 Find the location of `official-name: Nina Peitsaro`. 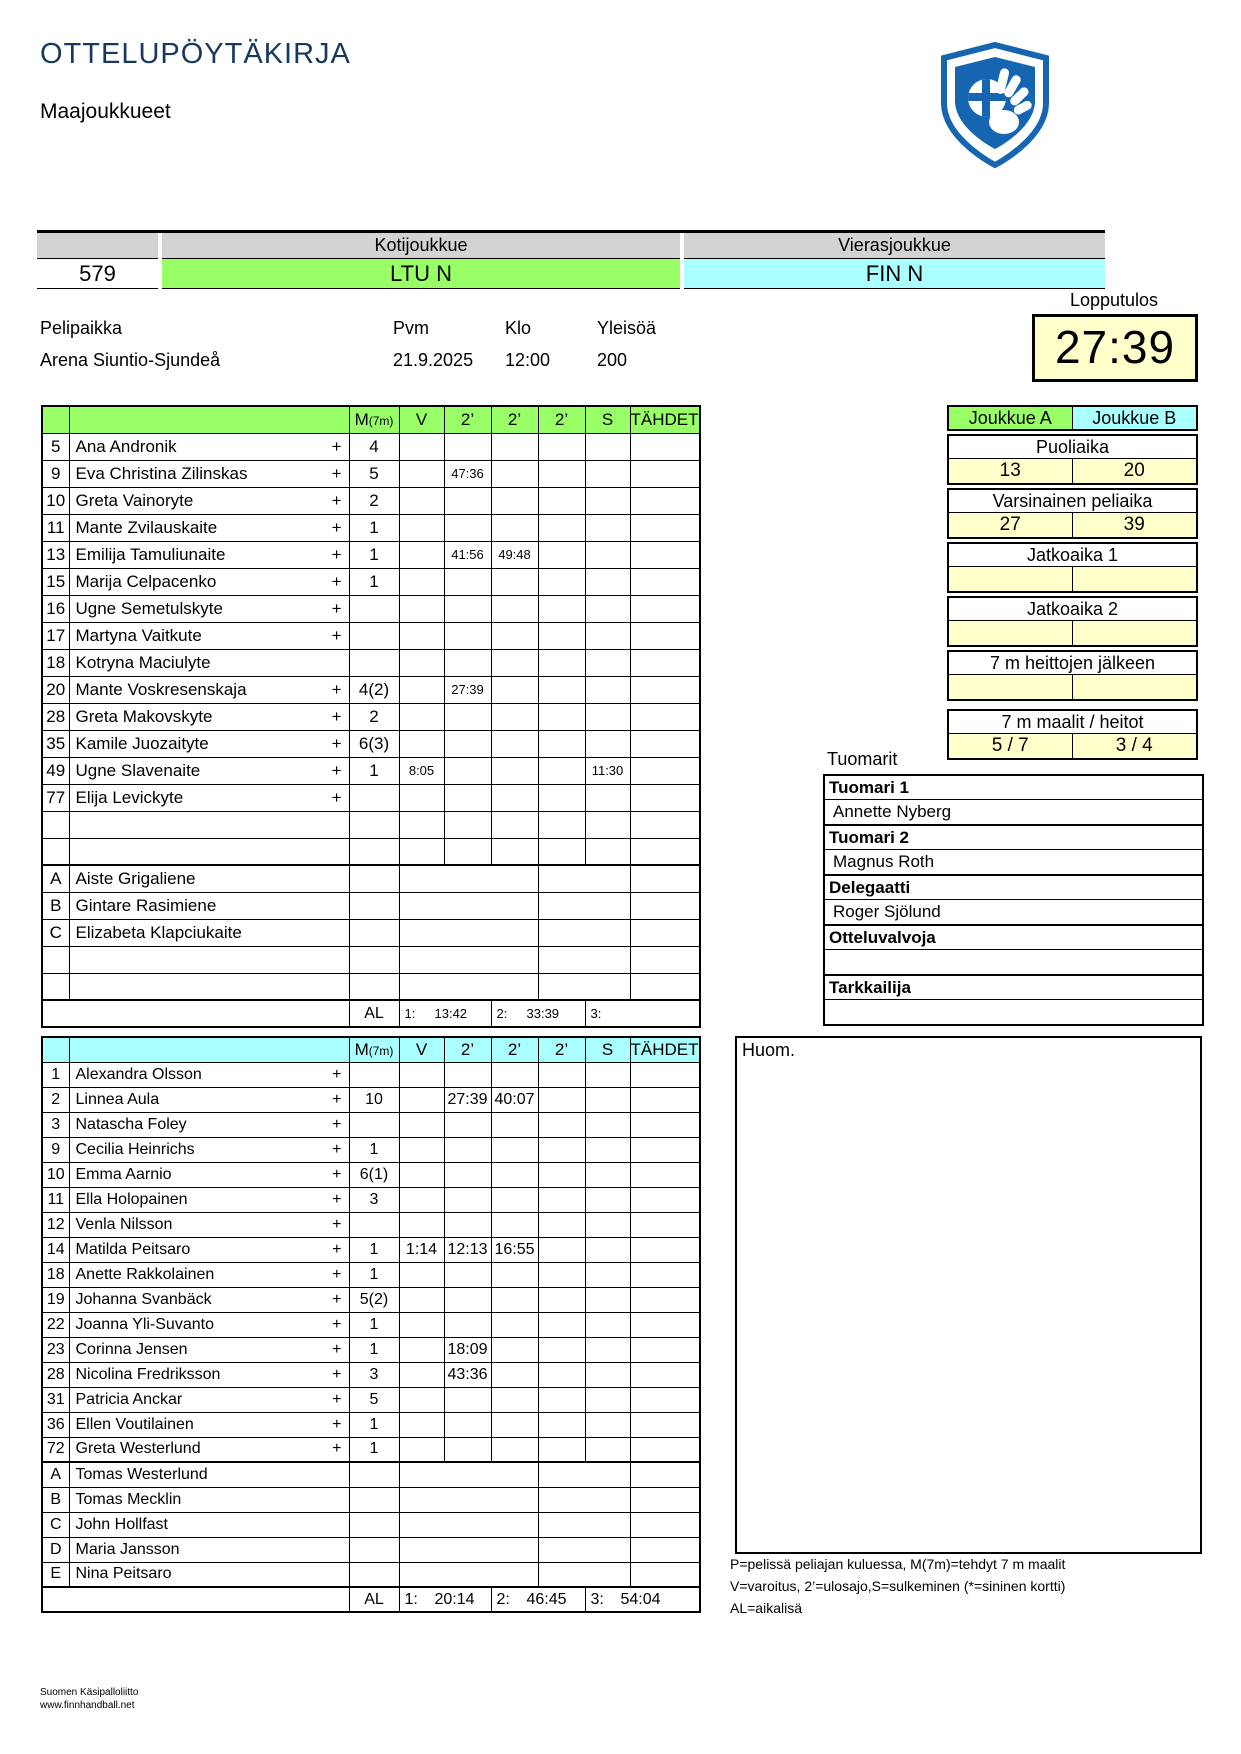

official-name: Nina Peitsaro is located at coordinates (123, 1574).